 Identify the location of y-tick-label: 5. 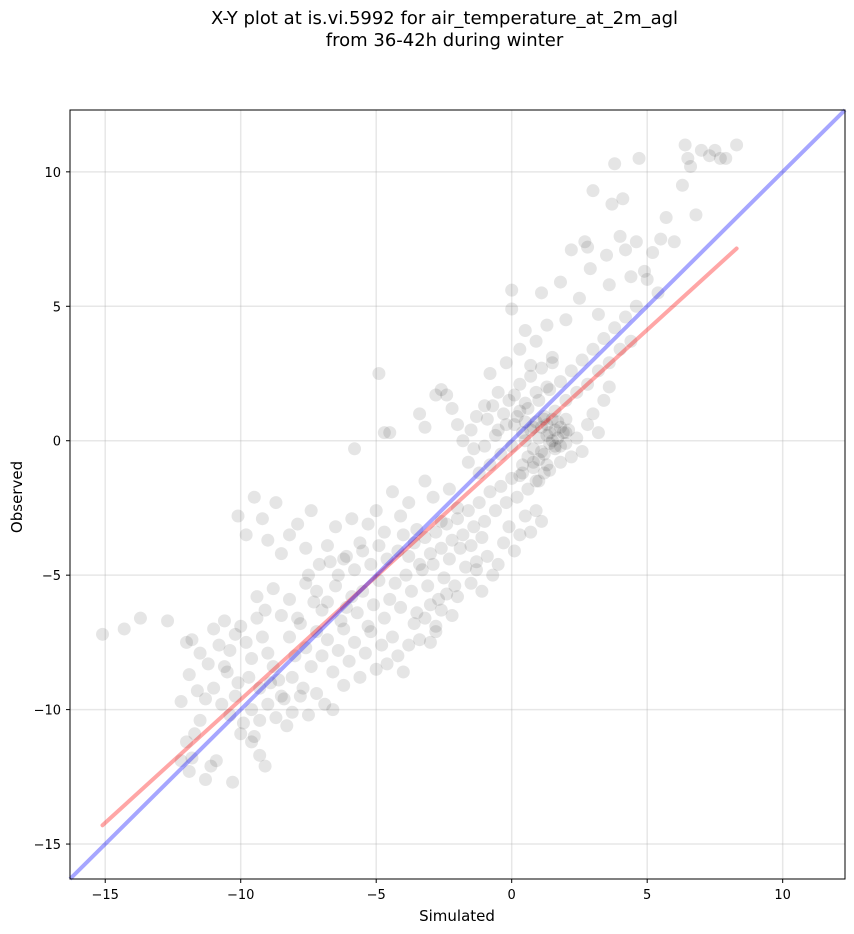
(57, 307).